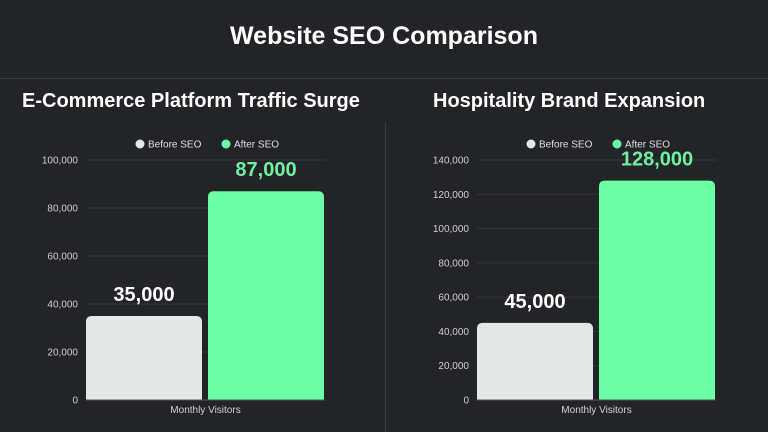  I want to click on y-tick-label: 120,000, so click(451, 195).